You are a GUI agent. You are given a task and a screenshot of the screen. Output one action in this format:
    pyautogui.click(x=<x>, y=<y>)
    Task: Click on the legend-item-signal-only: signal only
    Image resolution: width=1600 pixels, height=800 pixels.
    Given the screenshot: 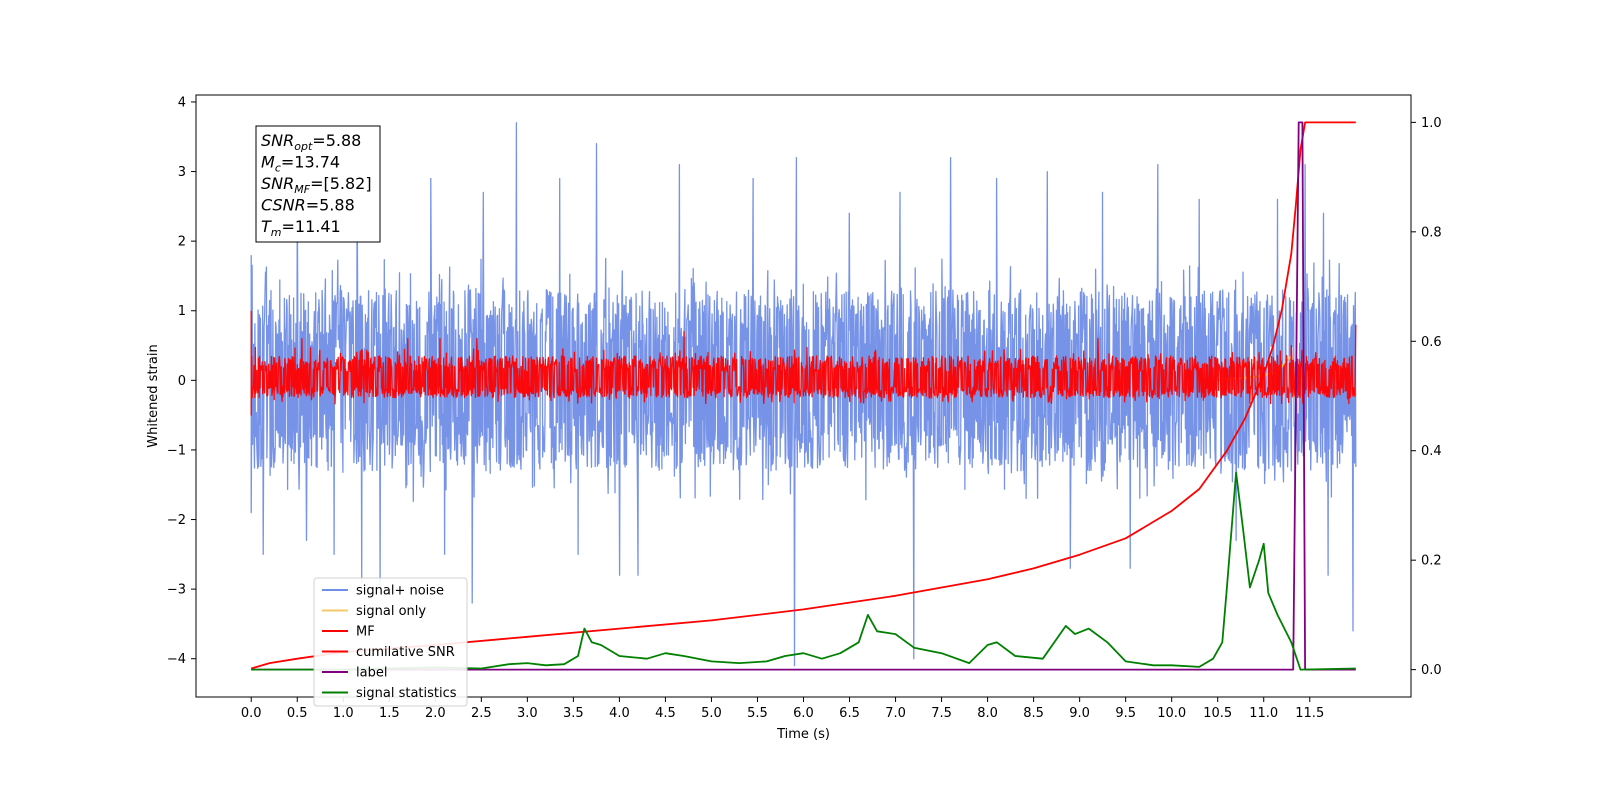 What is the action you would take?
    pyautogui.click(x=374, y=611)
    